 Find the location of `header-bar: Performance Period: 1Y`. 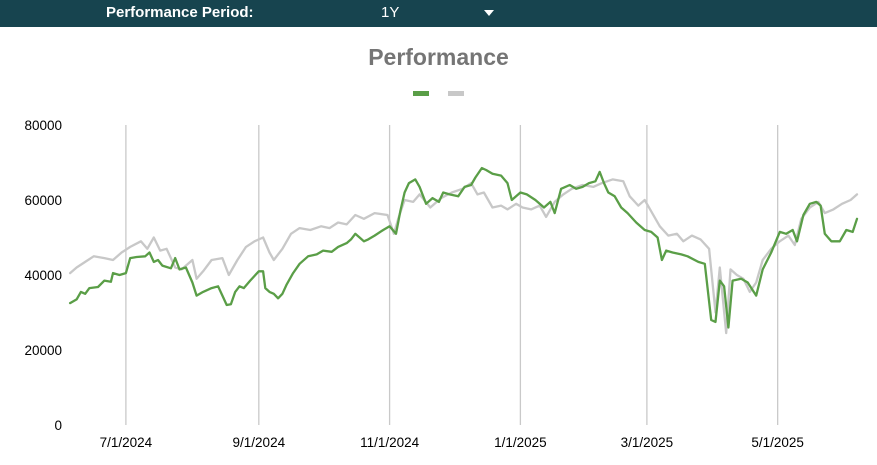

header-bar: Performance Period: 1Y is located at coordinates (438, 13).